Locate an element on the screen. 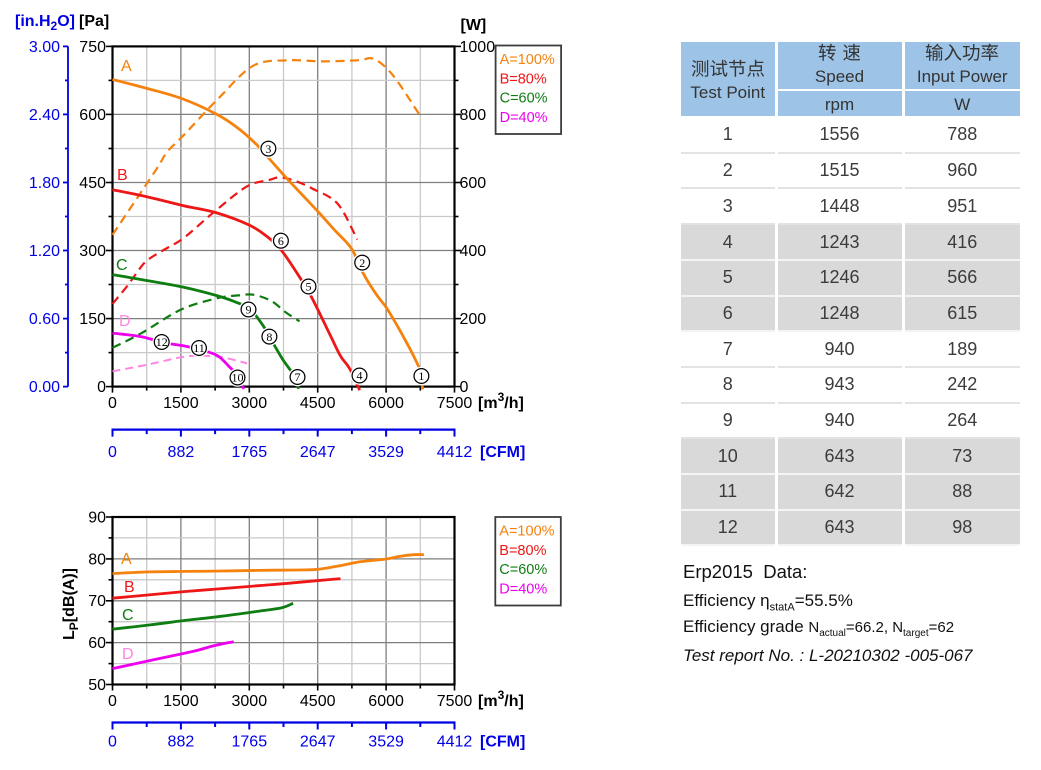  svg-text: 2 is located at coordinates (362, 263).